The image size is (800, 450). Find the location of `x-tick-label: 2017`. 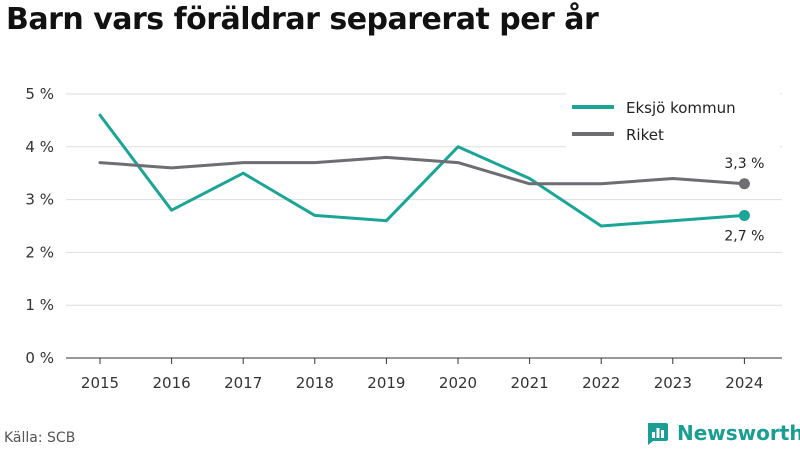

x-tick-label: 2017 is located at coordinates (243, 383).